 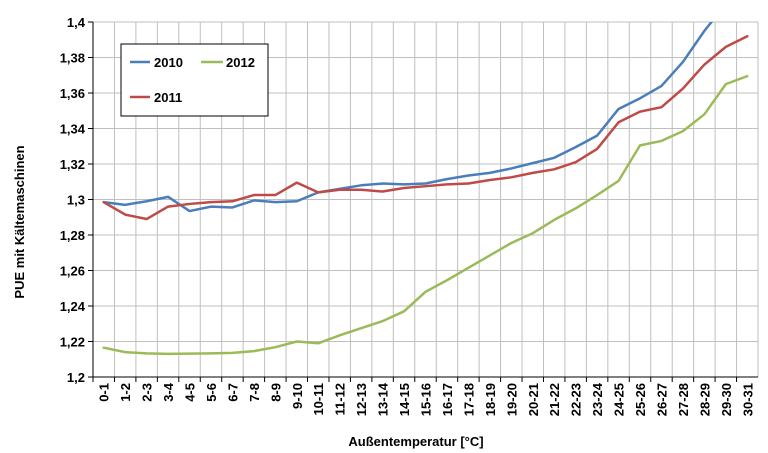 I want to click on x-tick-label: 29-30, so click(x=726, y=399).